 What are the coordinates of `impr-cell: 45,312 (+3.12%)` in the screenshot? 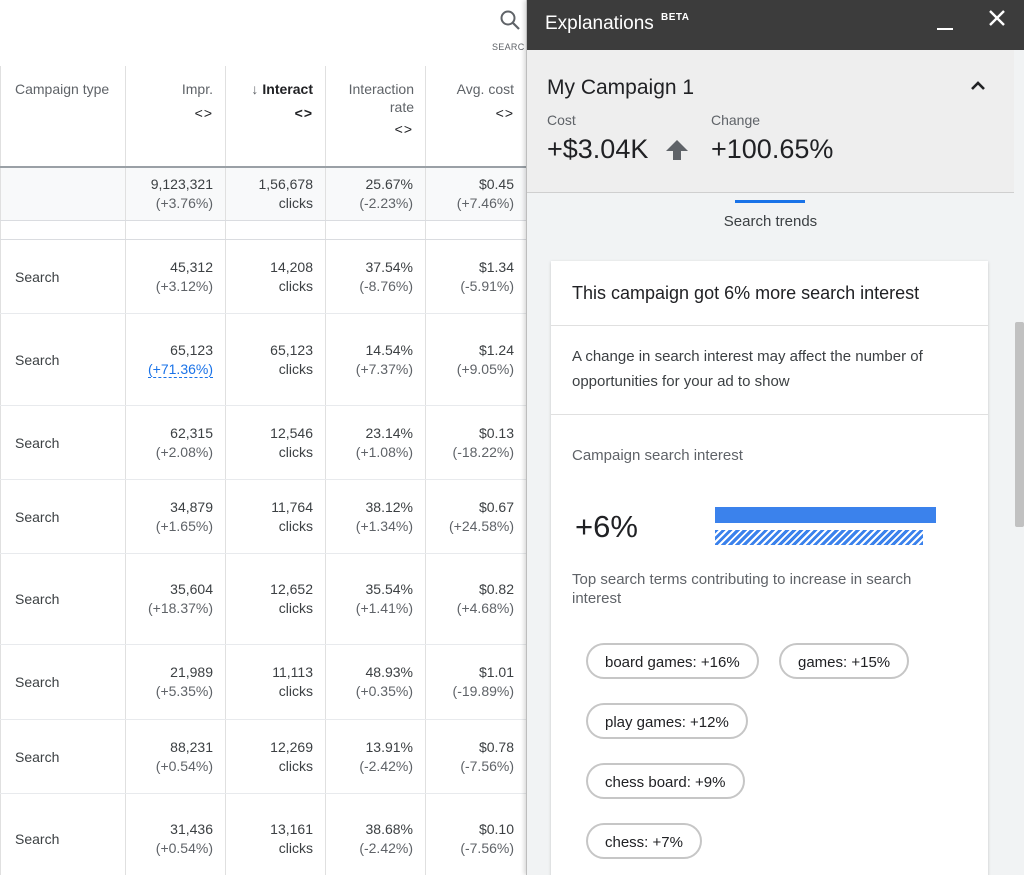 It's located at (175, 276).